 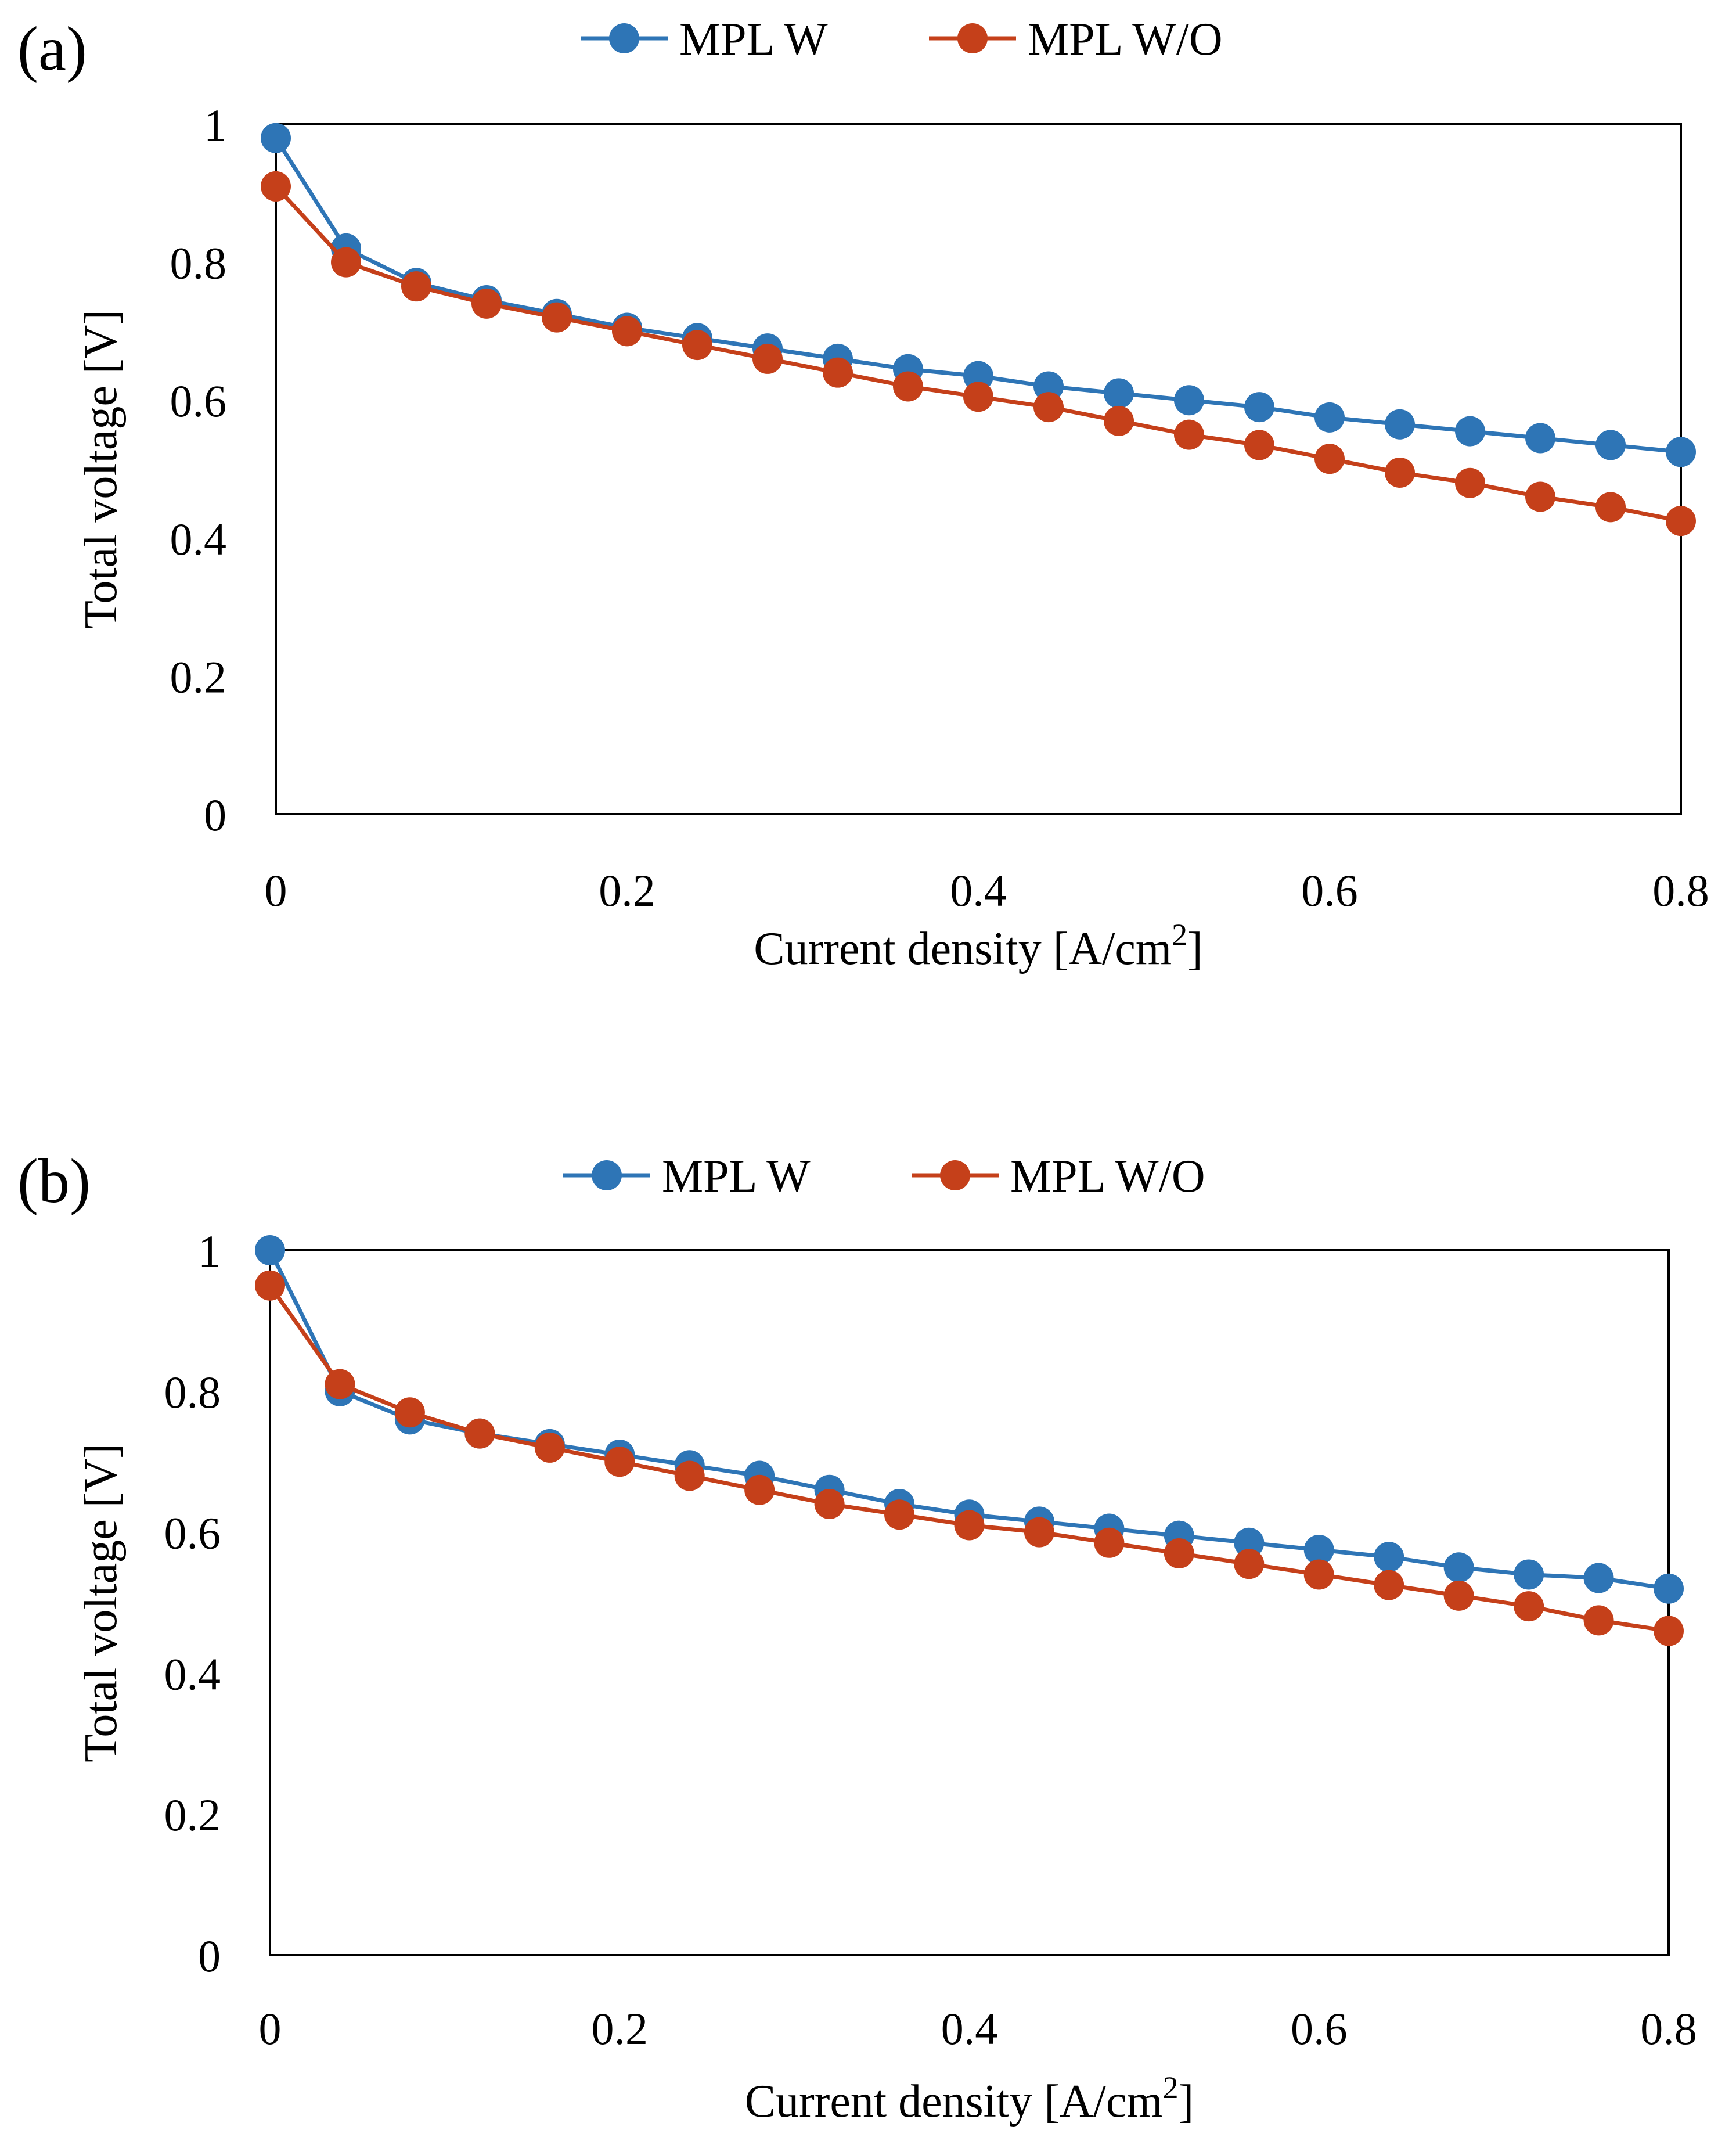 I want to click on panel-label: (b), so click(x=54, y=1181).